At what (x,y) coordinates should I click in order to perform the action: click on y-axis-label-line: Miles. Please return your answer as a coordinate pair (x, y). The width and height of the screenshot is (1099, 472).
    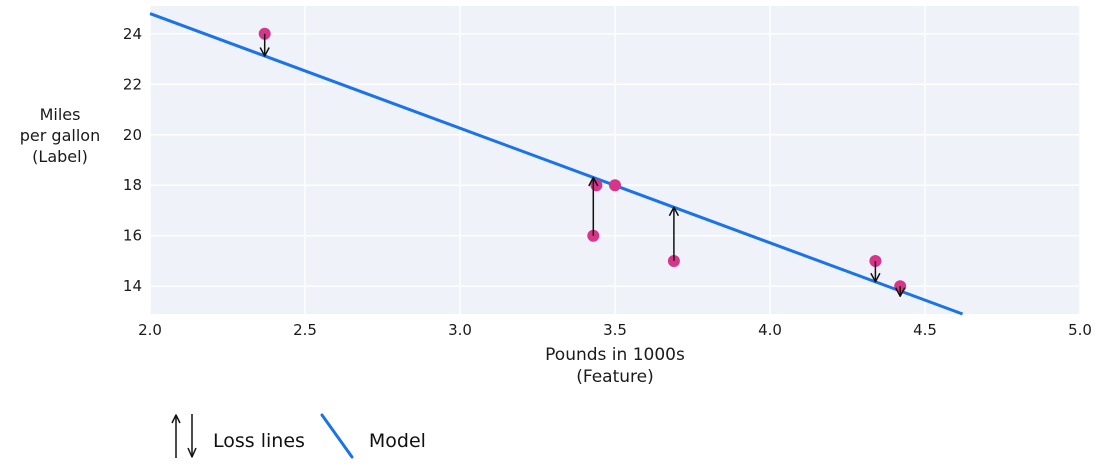
    Looking at the image, I should click on (60, 114).